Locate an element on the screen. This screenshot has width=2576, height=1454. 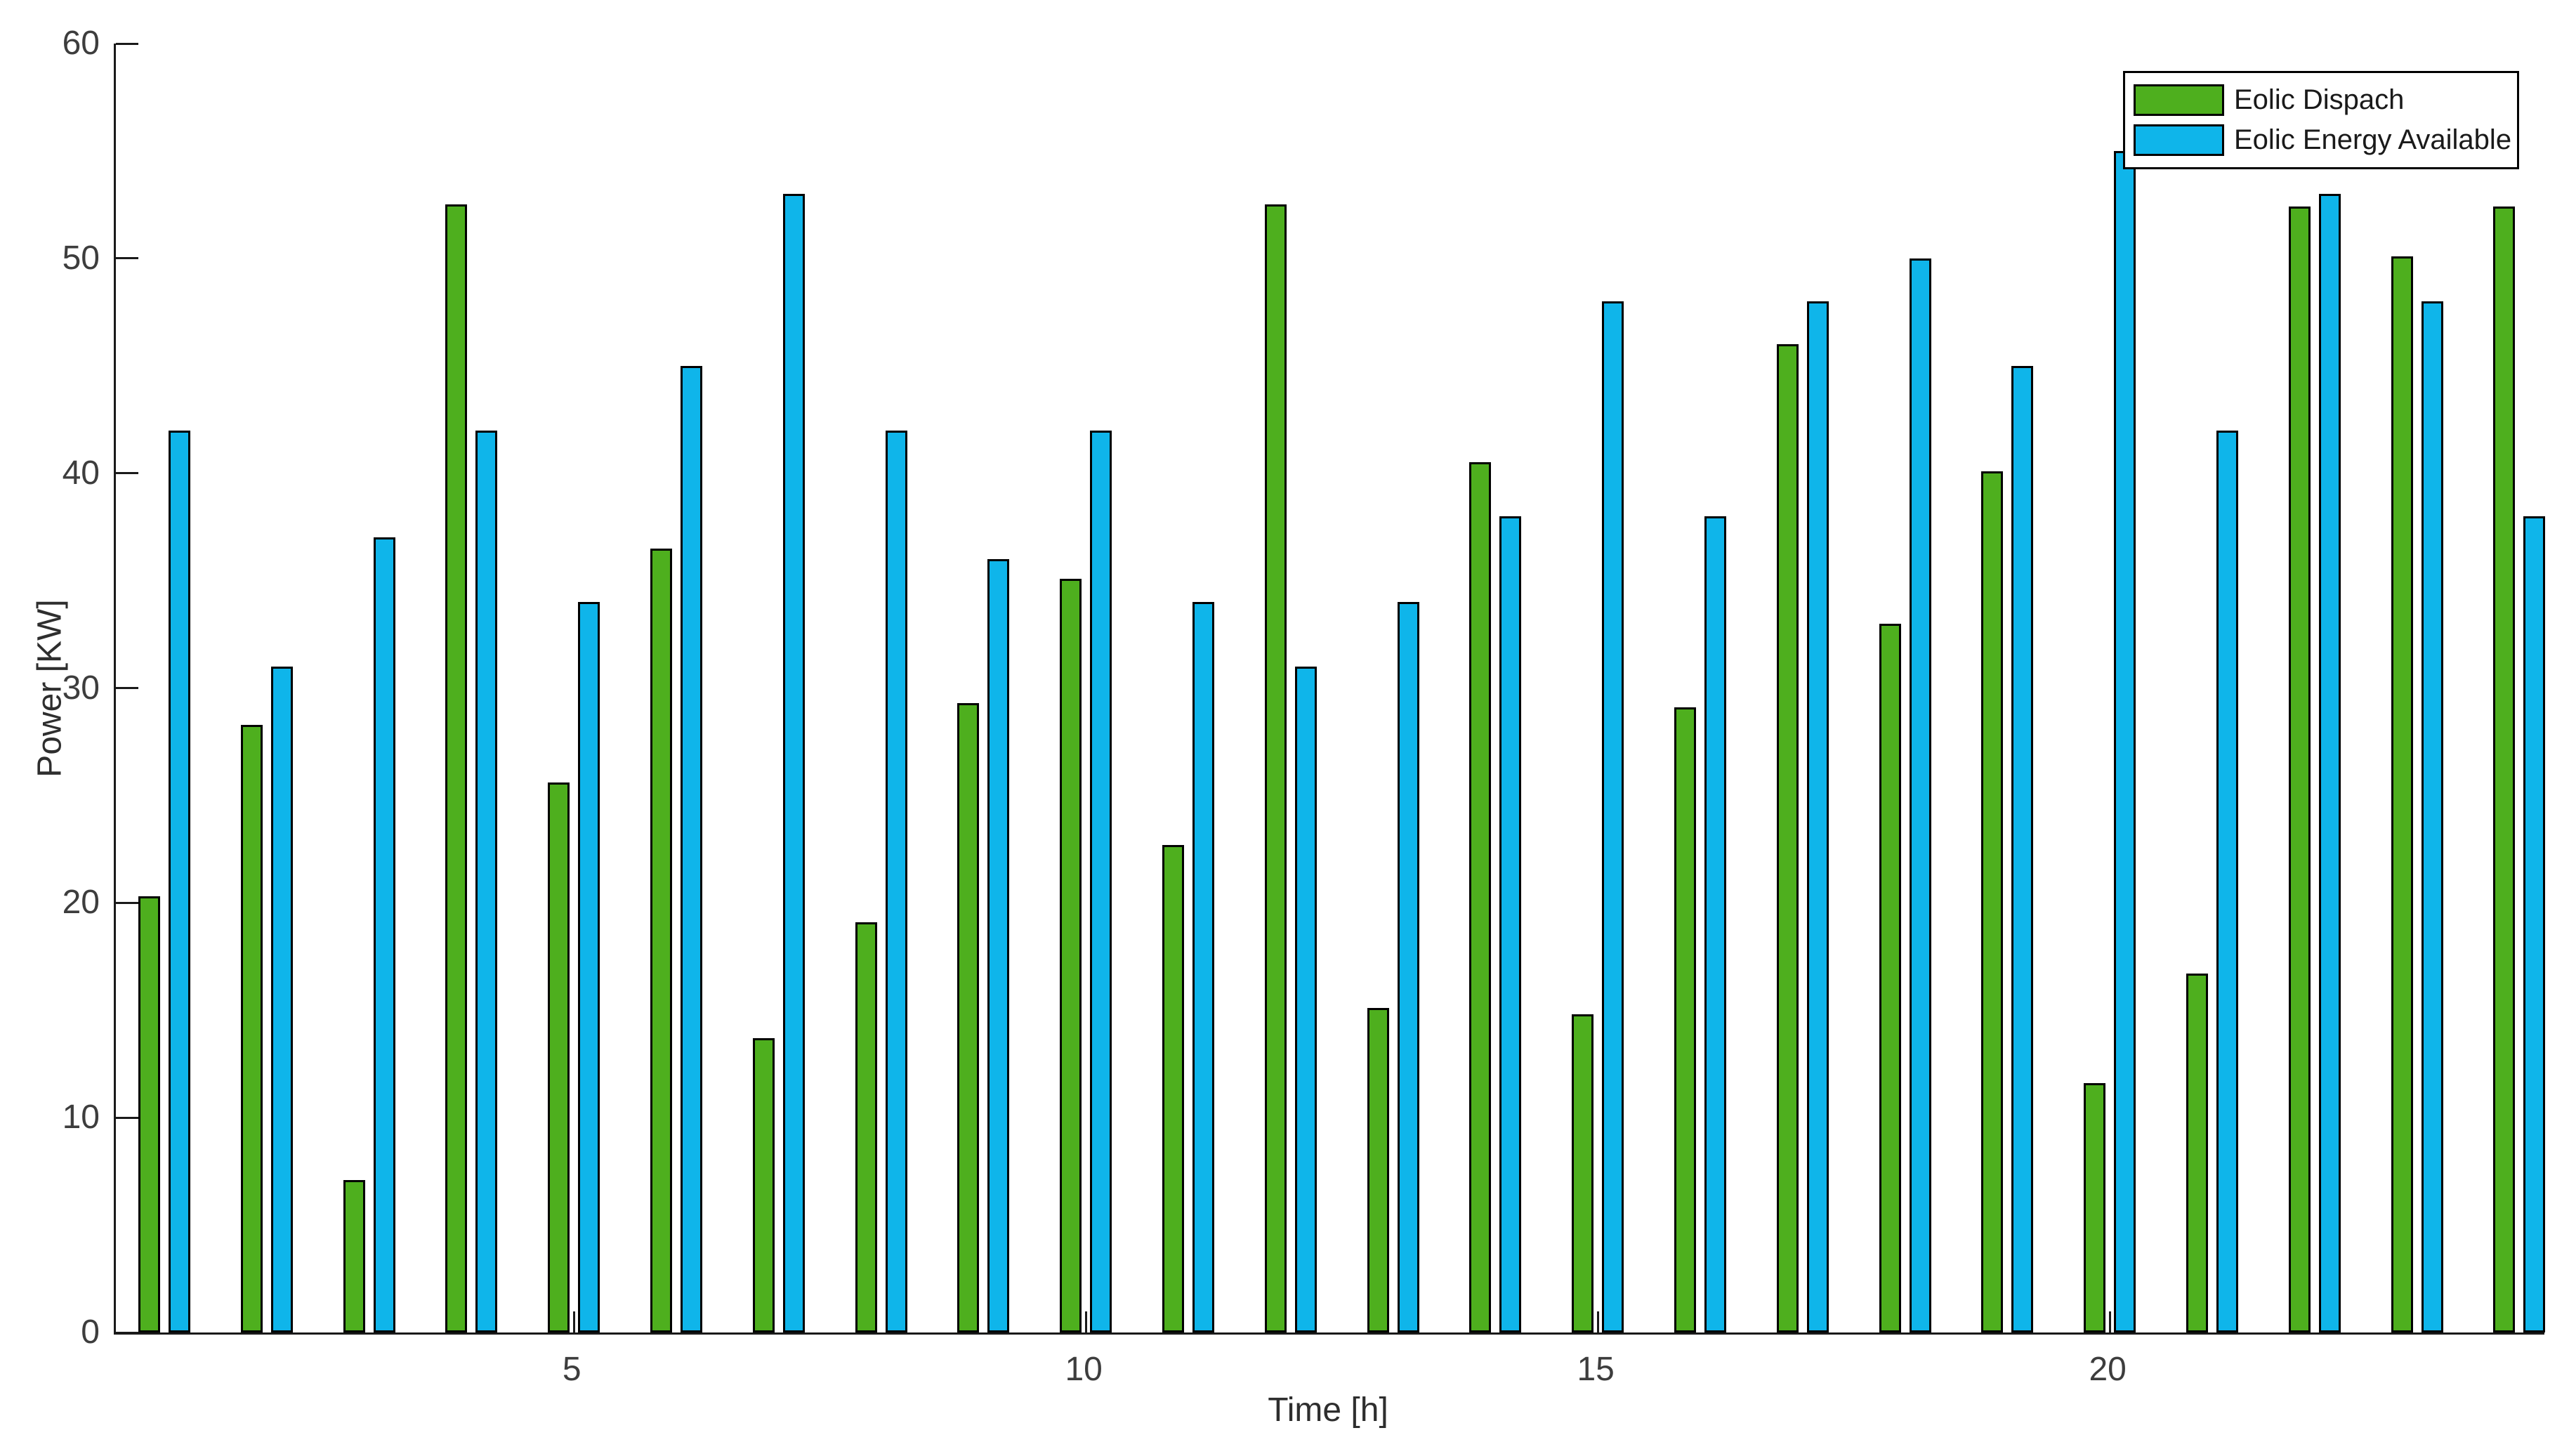
legend-item-eolic-dispach: Eolic Dispach is located at coordinates (2325, 100).